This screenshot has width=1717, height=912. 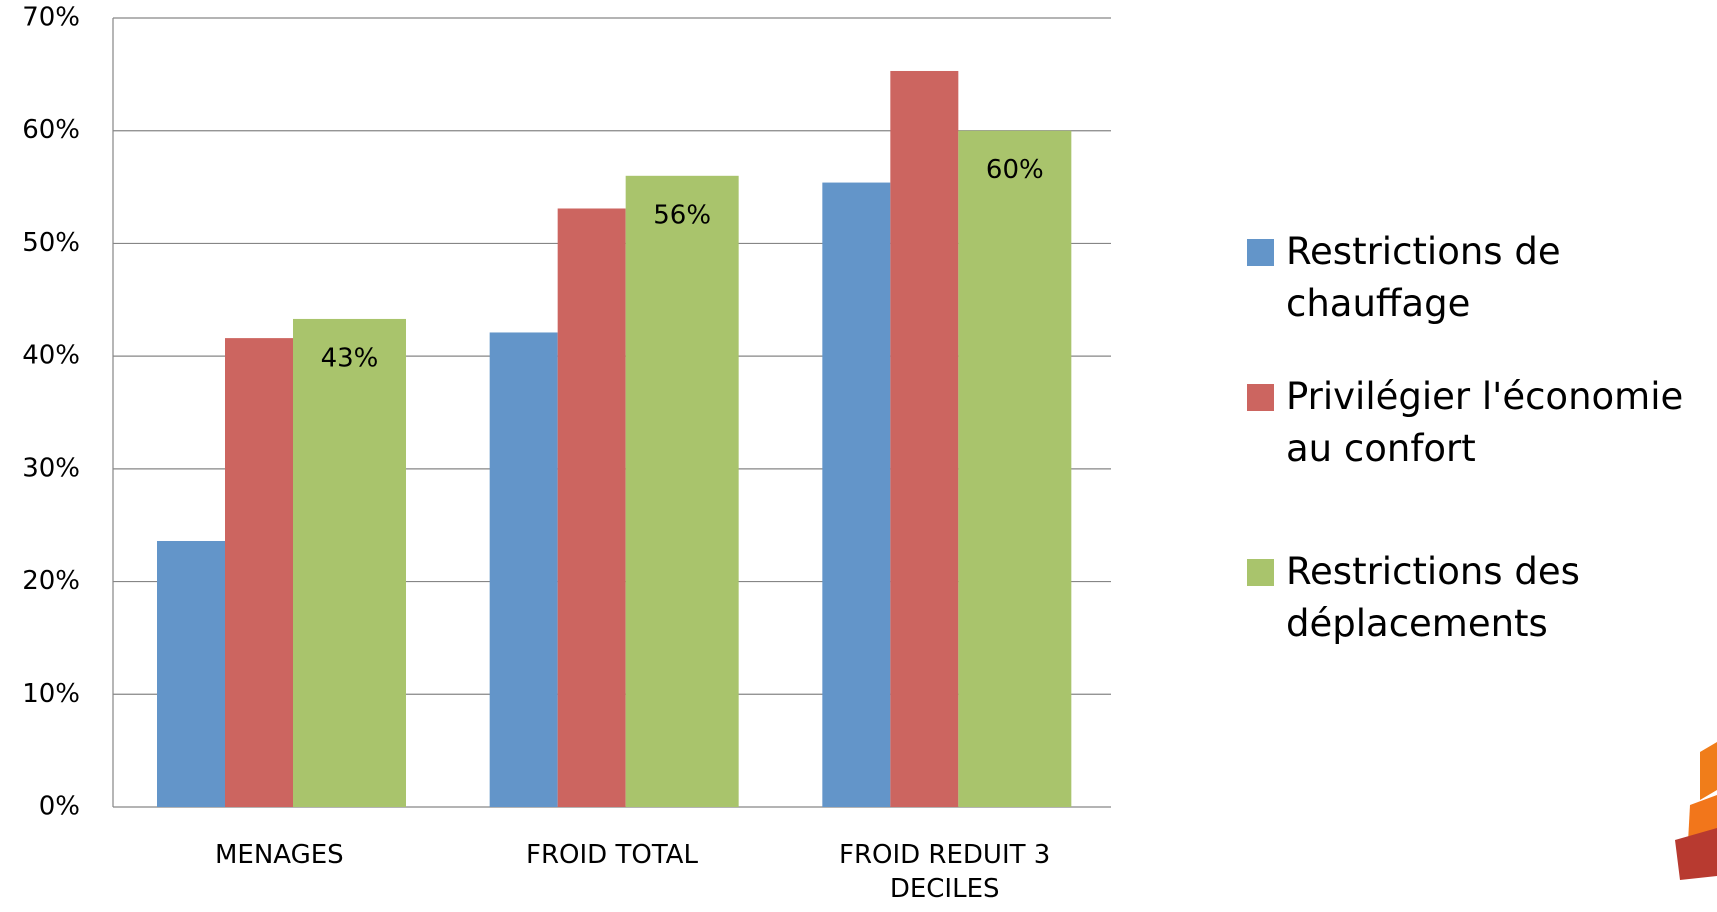 I want to click on data-label: 60%, so click(x=1015, y=170).